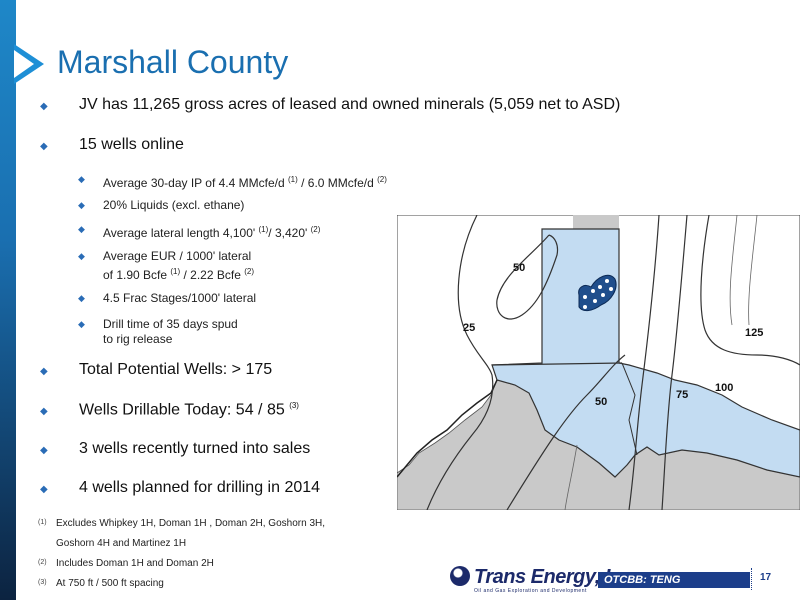  Describe the element at coordinates (530, 591) in the screenshot. I see `company-tagline: Oil and Gas Exploration and Development` at that location.